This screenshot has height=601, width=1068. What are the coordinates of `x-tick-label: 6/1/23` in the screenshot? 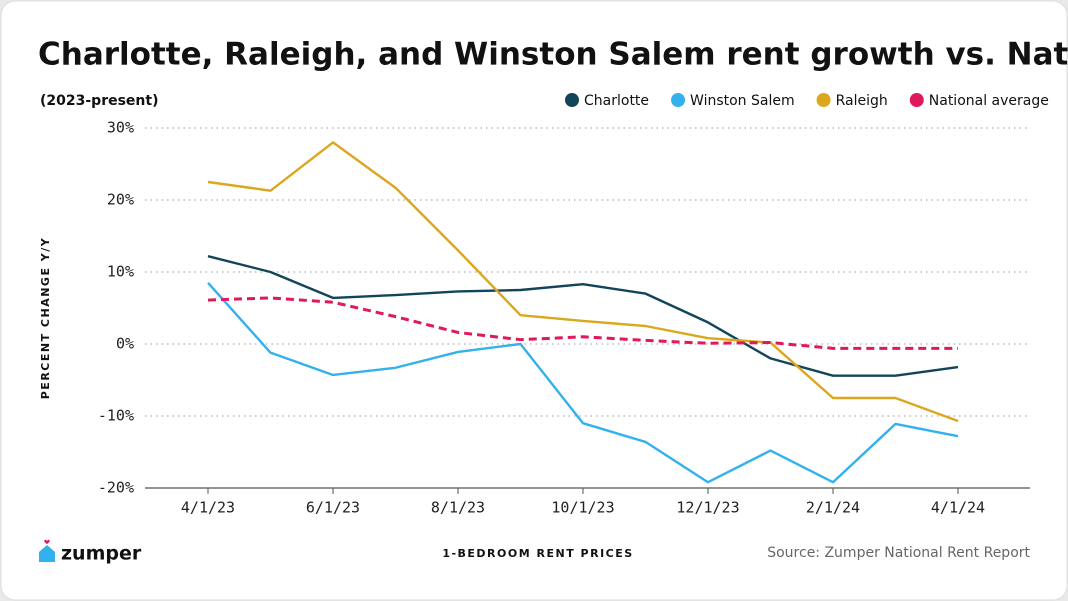 It's located at (333, 508).